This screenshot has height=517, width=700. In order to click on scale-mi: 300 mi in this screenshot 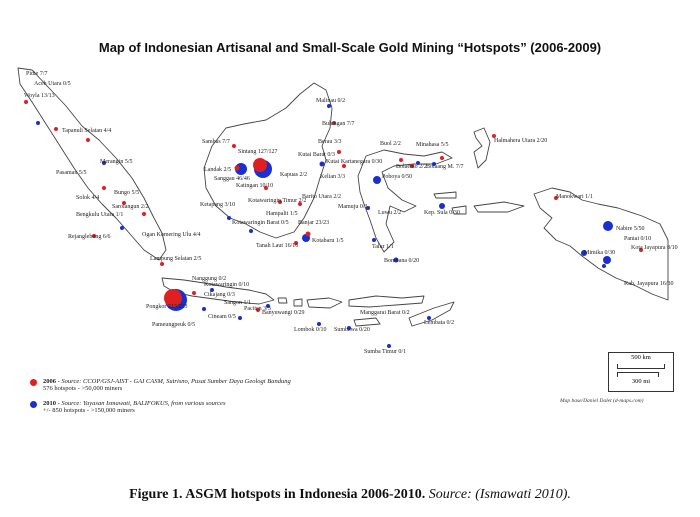, I will do `click(641, 381)`.